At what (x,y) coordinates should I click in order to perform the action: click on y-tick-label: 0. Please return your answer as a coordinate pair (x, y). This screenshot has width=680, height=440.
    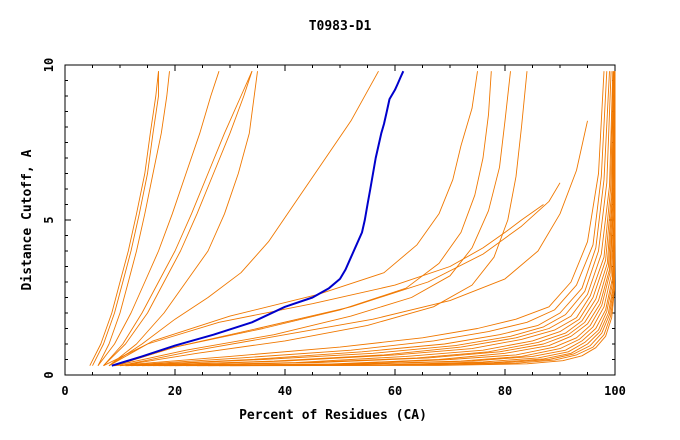
    Looking at the image, I should click on (49, 374).